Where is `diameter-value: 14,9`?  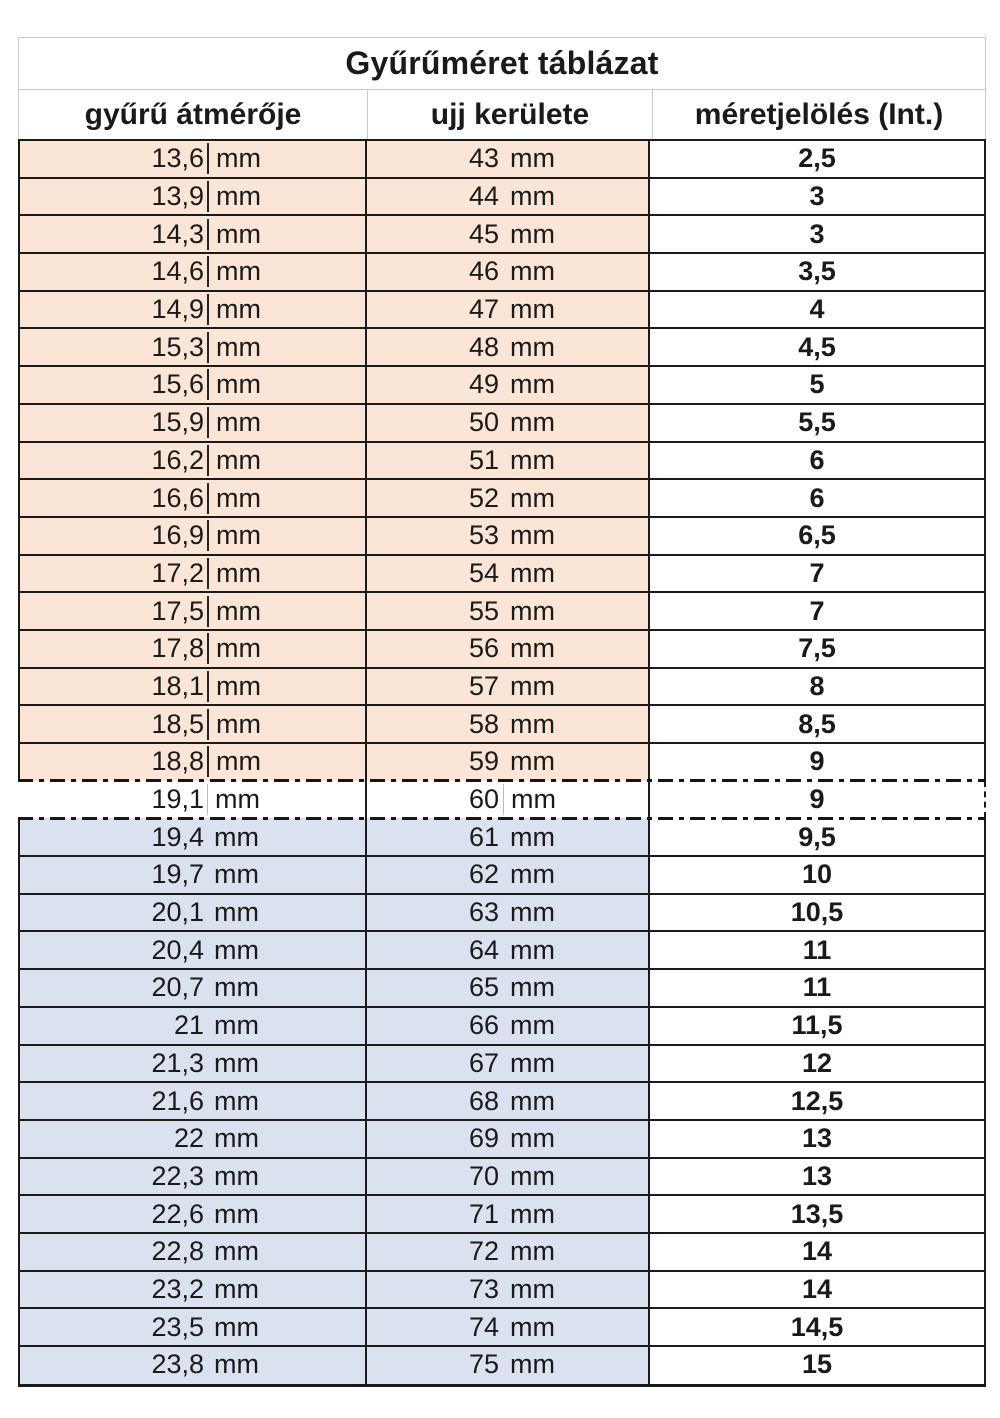 diameter-value: 14,9 is located at coordinates (177, 309).